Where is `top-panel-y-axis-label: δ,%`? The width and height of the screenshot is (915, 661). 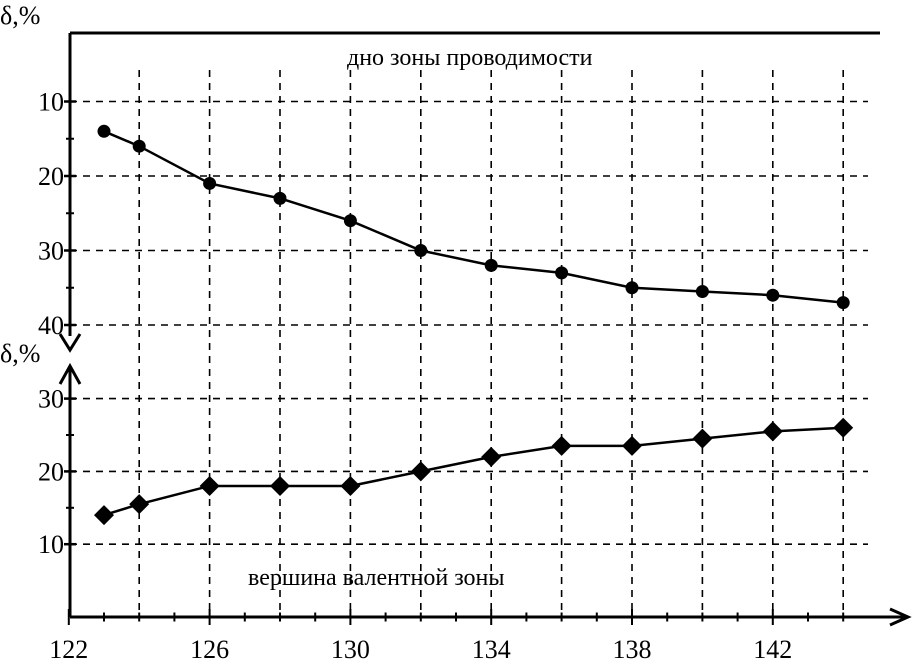
top-panel-y-axis-label: δ,% is located at coordinates (20, 15).